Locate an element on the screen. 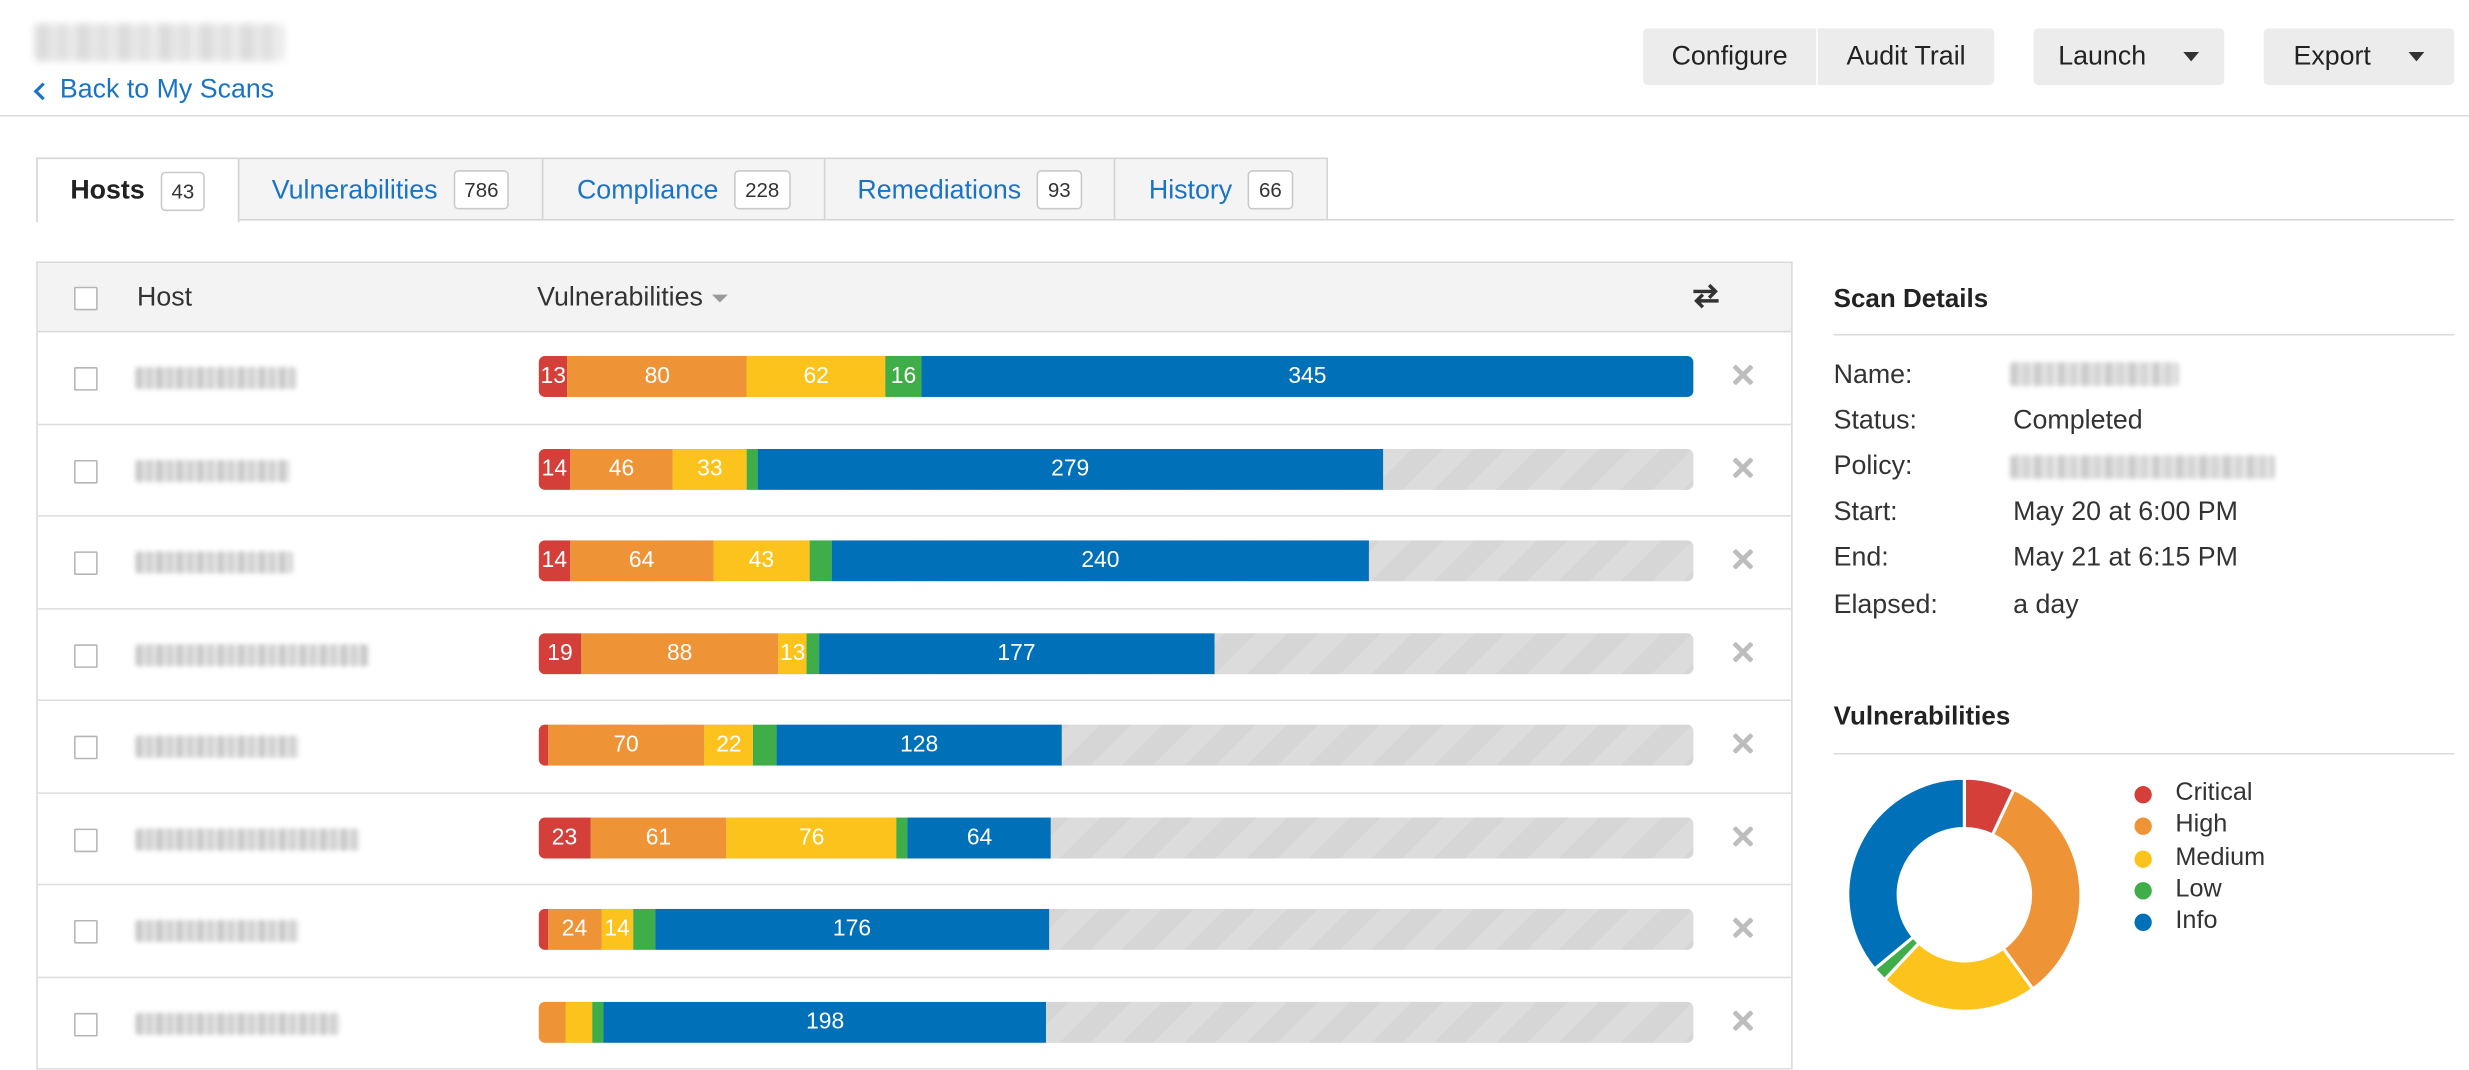  vulnerability-bar: 198 is located at coordinates (1116, 1022).